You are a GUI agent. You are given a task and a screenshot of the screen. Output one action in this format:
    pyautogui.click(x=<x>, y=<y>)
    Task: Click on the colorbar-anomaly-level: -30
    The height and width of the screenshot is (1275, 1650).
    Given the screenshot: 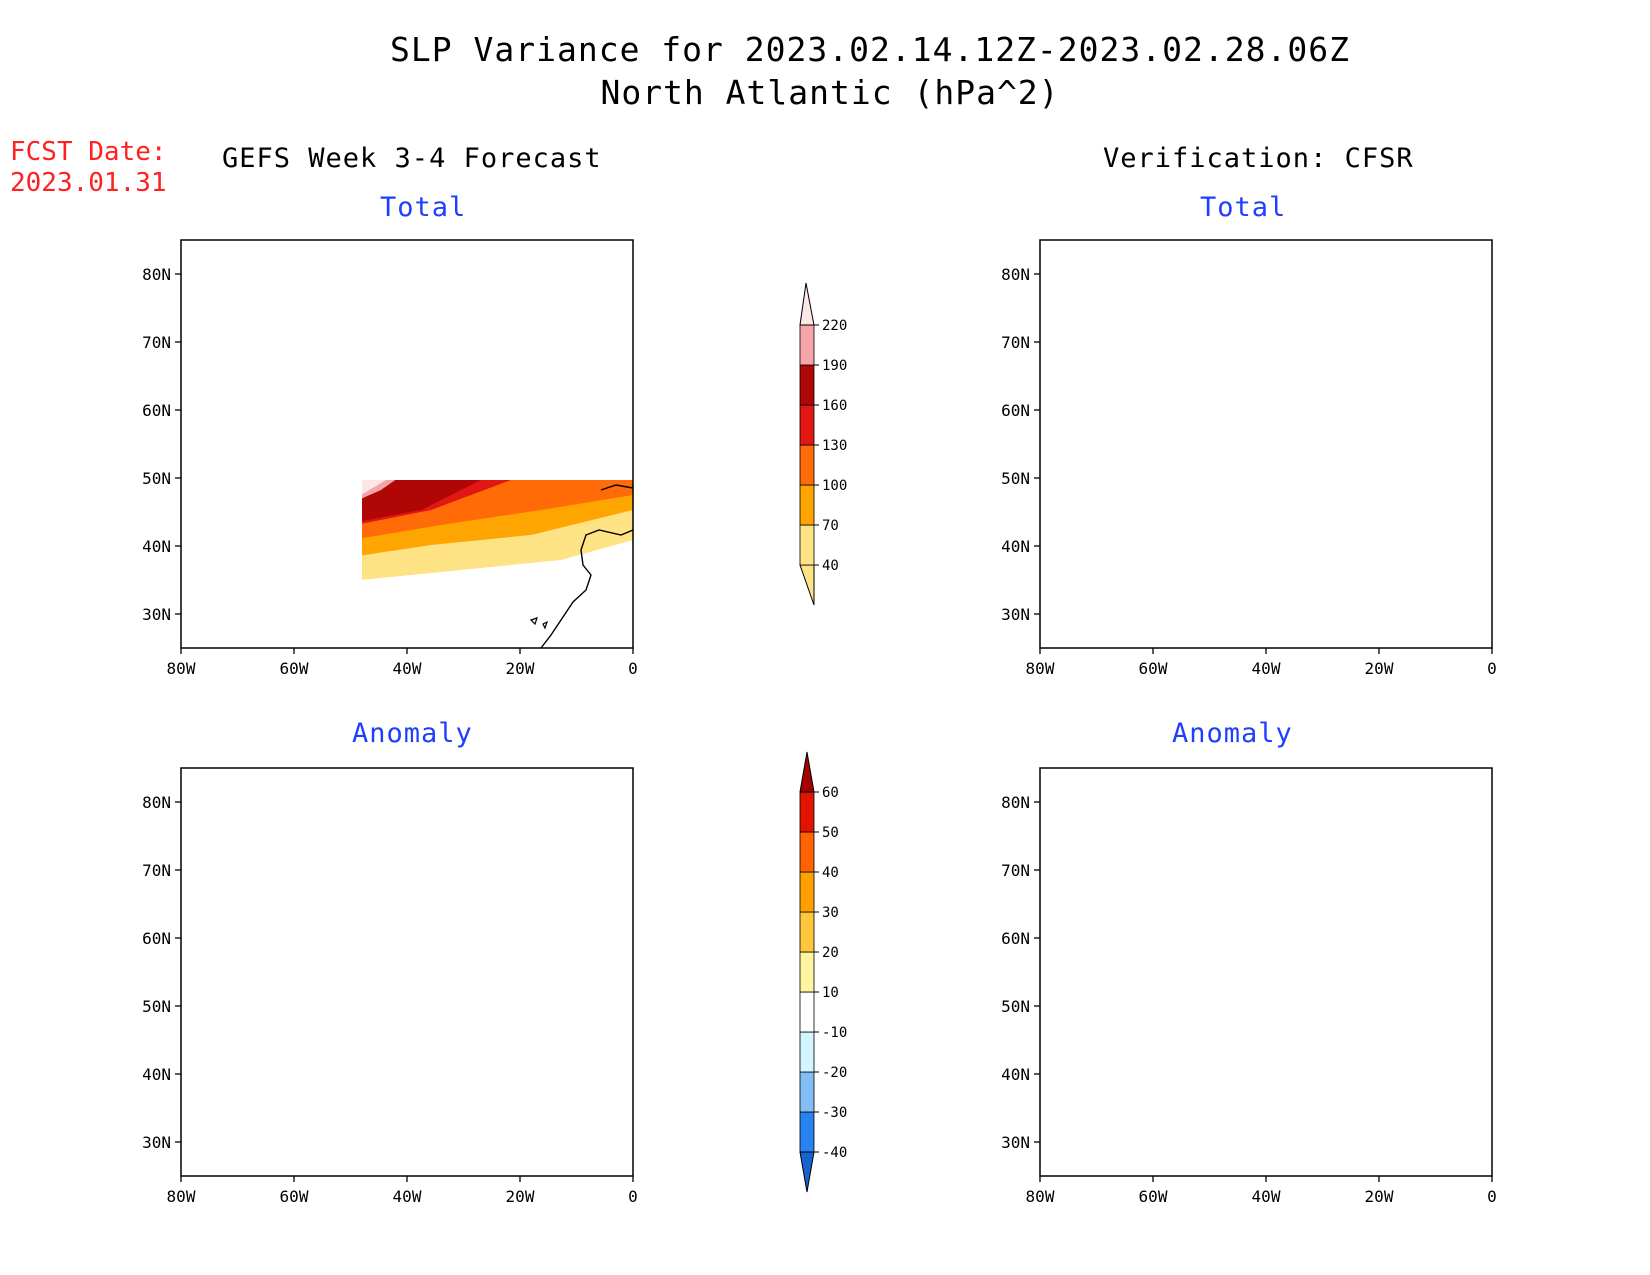 What is the action you would take?
    pyautogui.click(x=834, y=1113)
    